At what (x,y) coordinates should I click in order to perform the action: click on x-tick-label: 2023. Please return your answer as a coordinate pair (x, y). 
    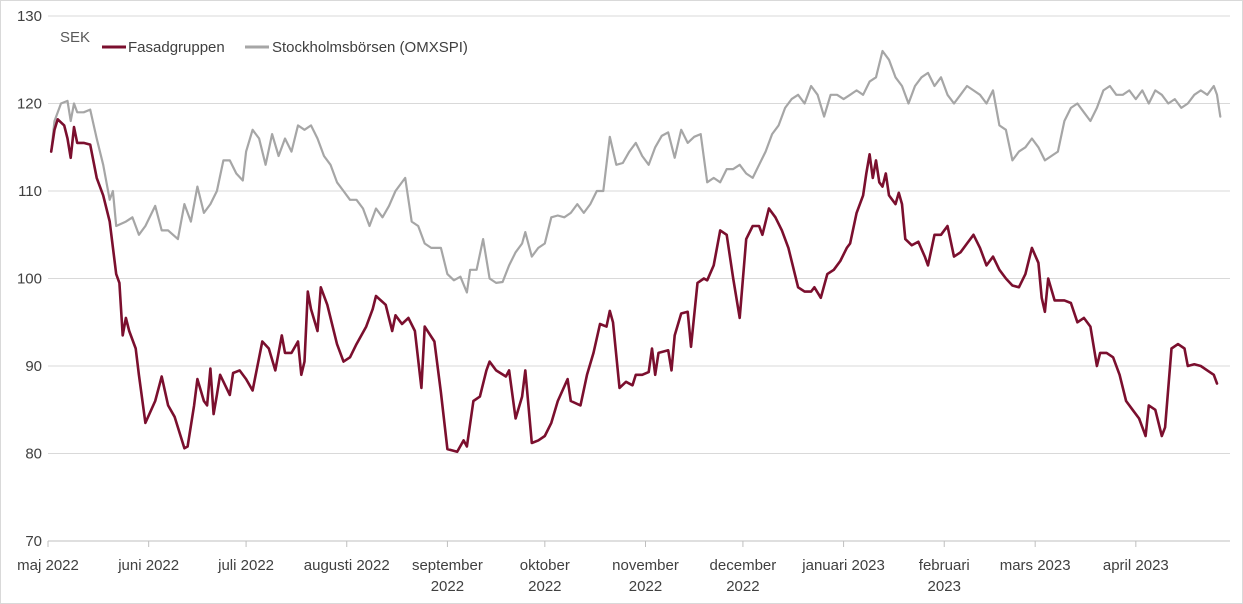
    Looking at the image, I should click on (944, 586).